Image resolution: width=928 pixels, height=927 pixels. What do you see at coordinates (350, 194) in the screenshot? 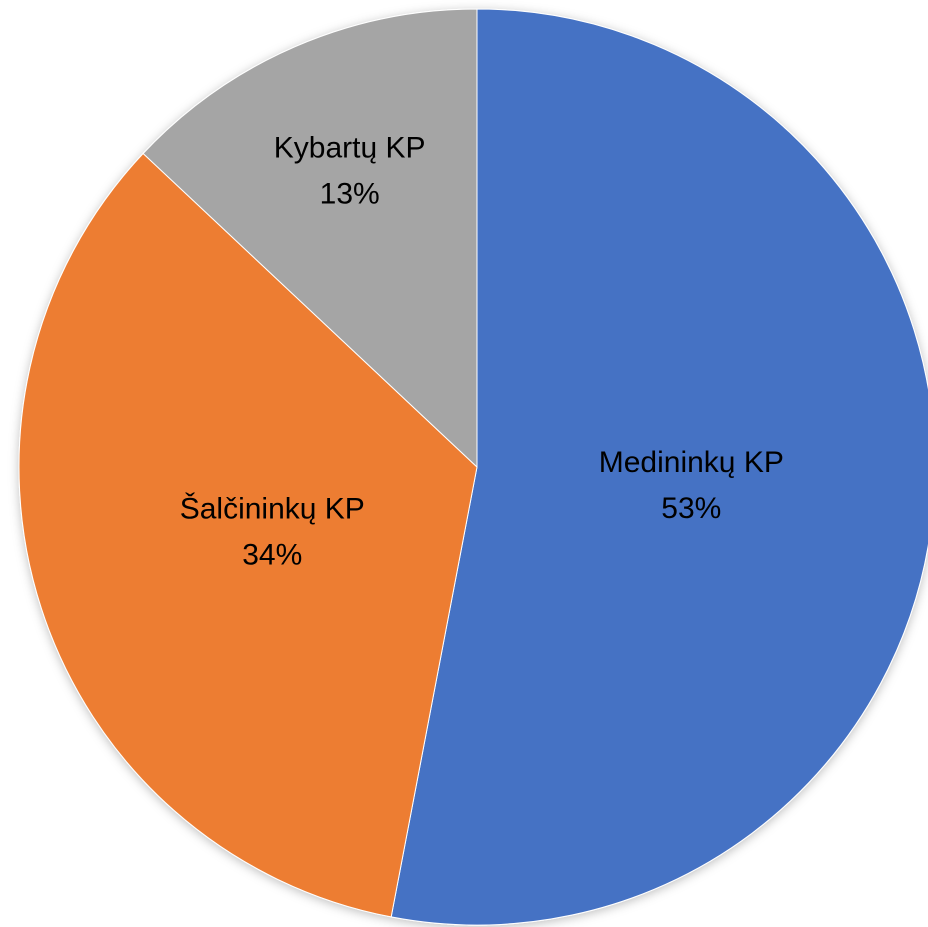
I see `slice-value-label: 13%` at bounding box center [350, 194].